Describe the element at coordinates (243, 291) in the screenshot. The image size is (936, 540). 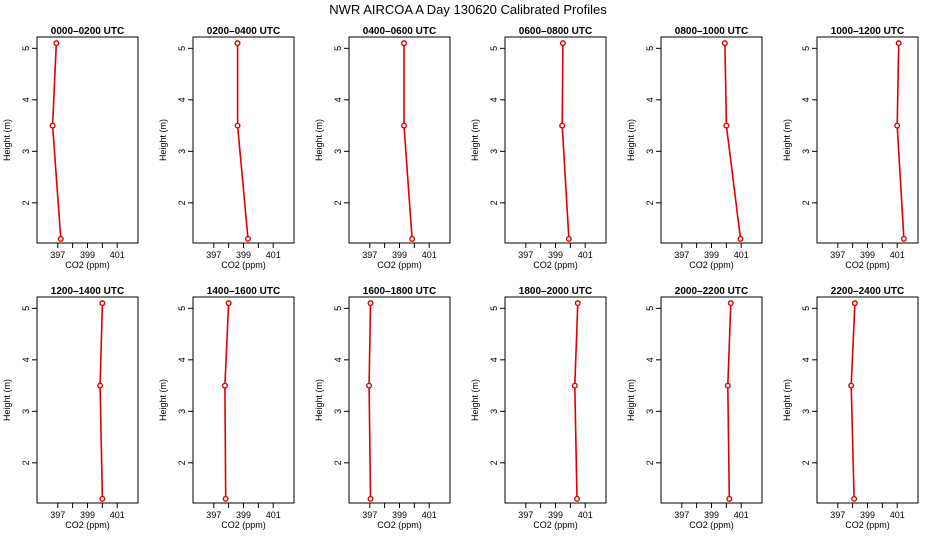
I see `panel-title: 1400–1600 UTC` at that location.